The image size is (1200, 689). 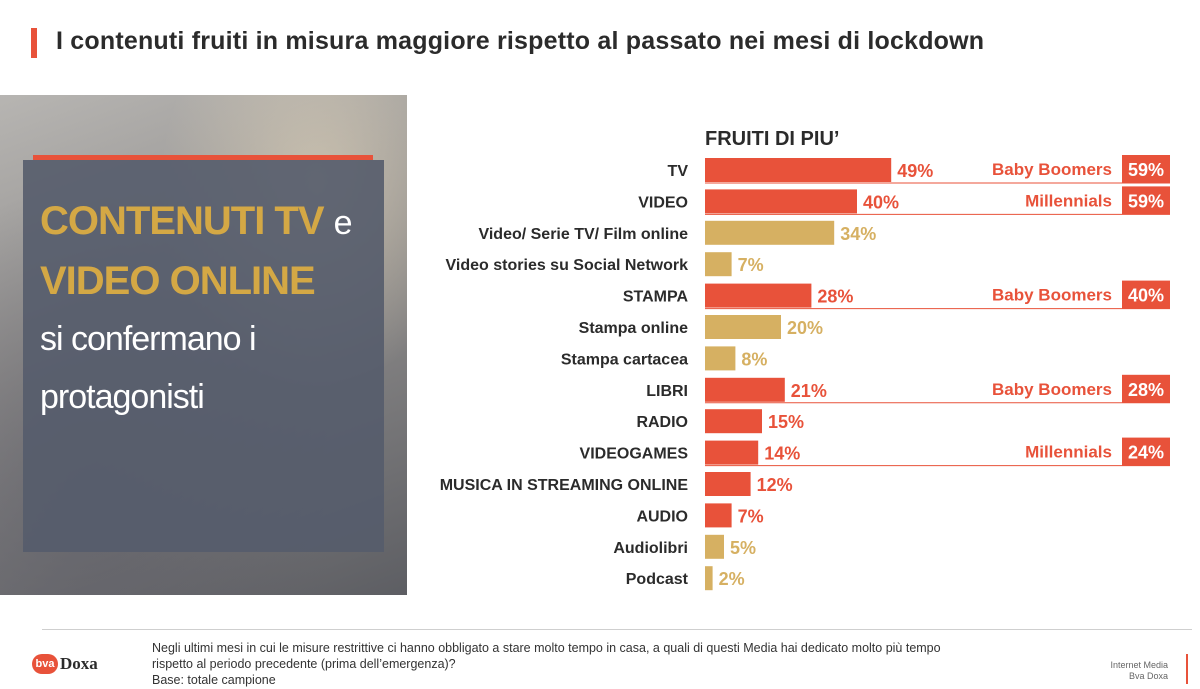 What do you see at coordinates (732, 579) in the screenshot?
I see `value-label: 2%` at bounding box center [732, 579].